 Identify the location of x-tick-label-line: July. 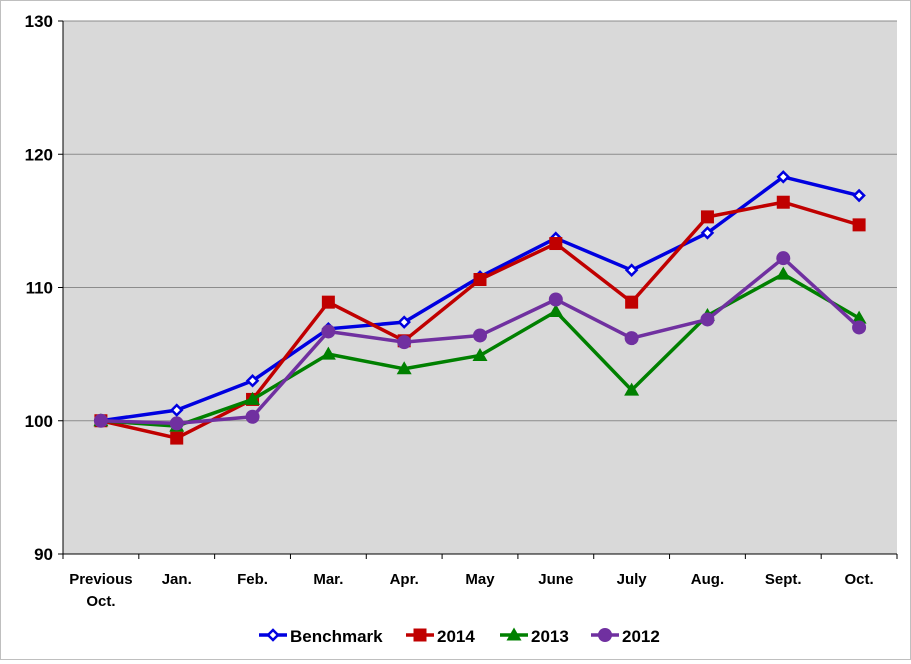
(632, 579).